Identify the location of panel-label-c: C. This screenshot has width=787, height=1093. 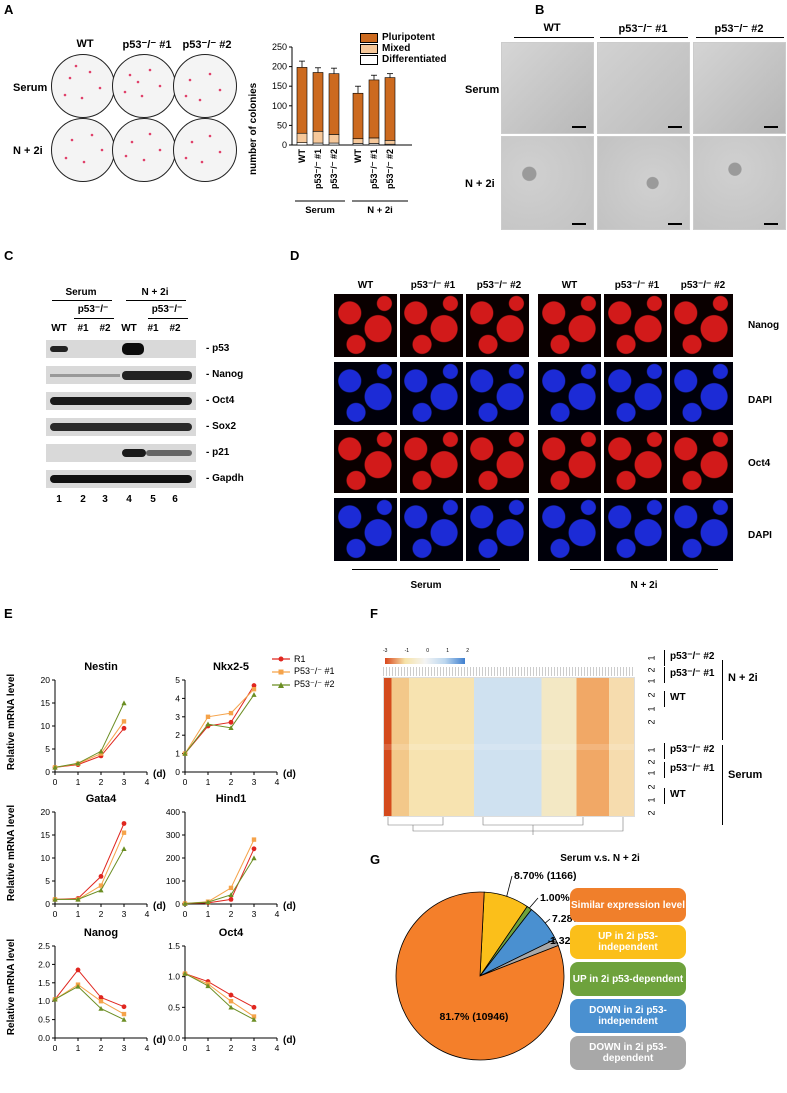
(9, 255).